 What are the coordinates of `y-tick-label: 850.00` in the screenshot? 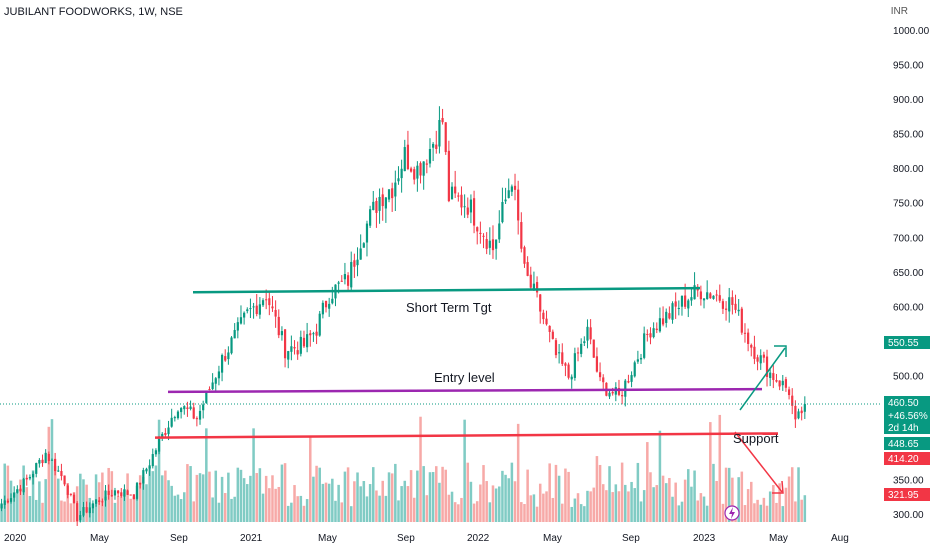 It's located at (908, 135).